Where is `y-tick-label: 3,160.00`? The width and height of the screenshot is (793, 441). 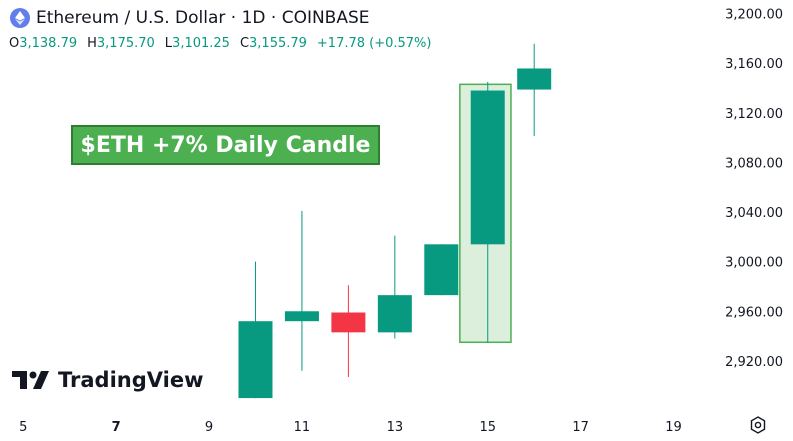
y-tick-label: 3,160.00 is located at coordinates (754, 64).